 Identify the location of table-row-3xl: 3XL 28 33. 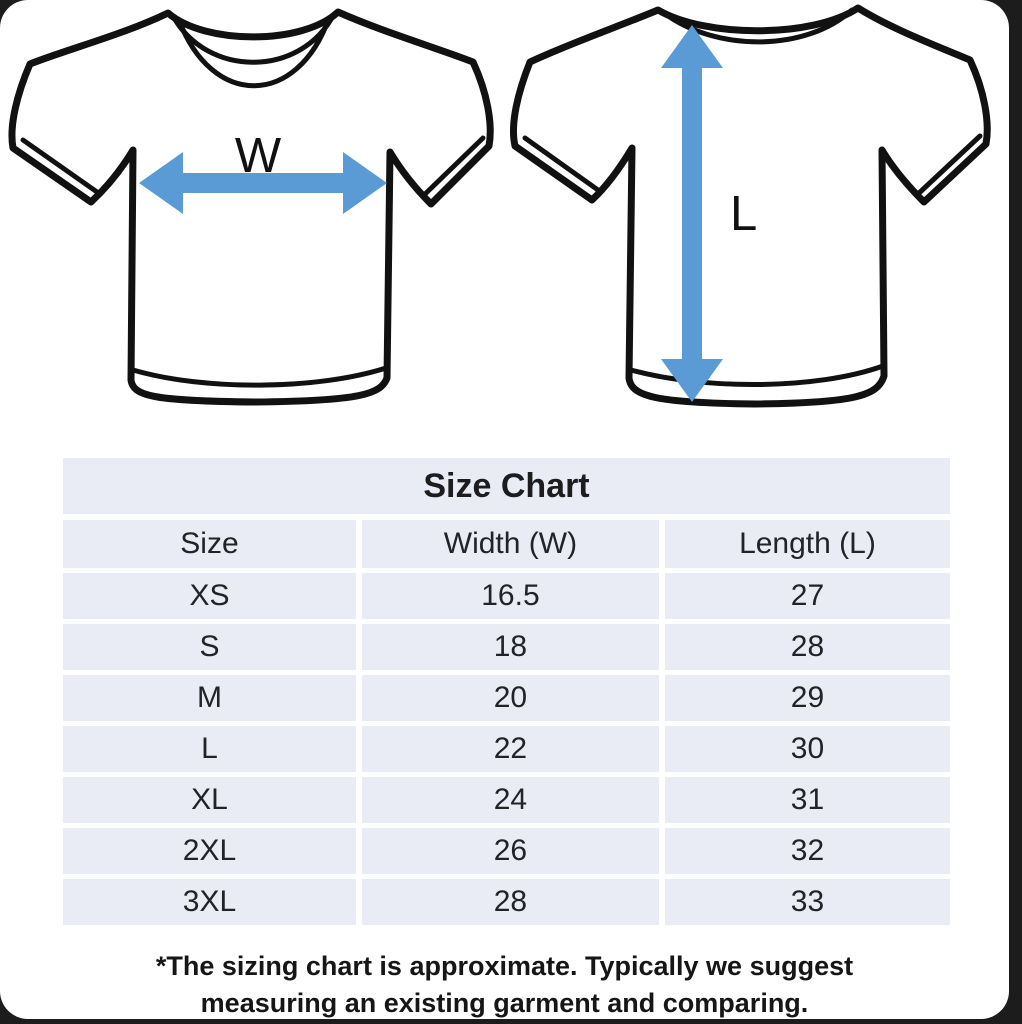
(506, 902).